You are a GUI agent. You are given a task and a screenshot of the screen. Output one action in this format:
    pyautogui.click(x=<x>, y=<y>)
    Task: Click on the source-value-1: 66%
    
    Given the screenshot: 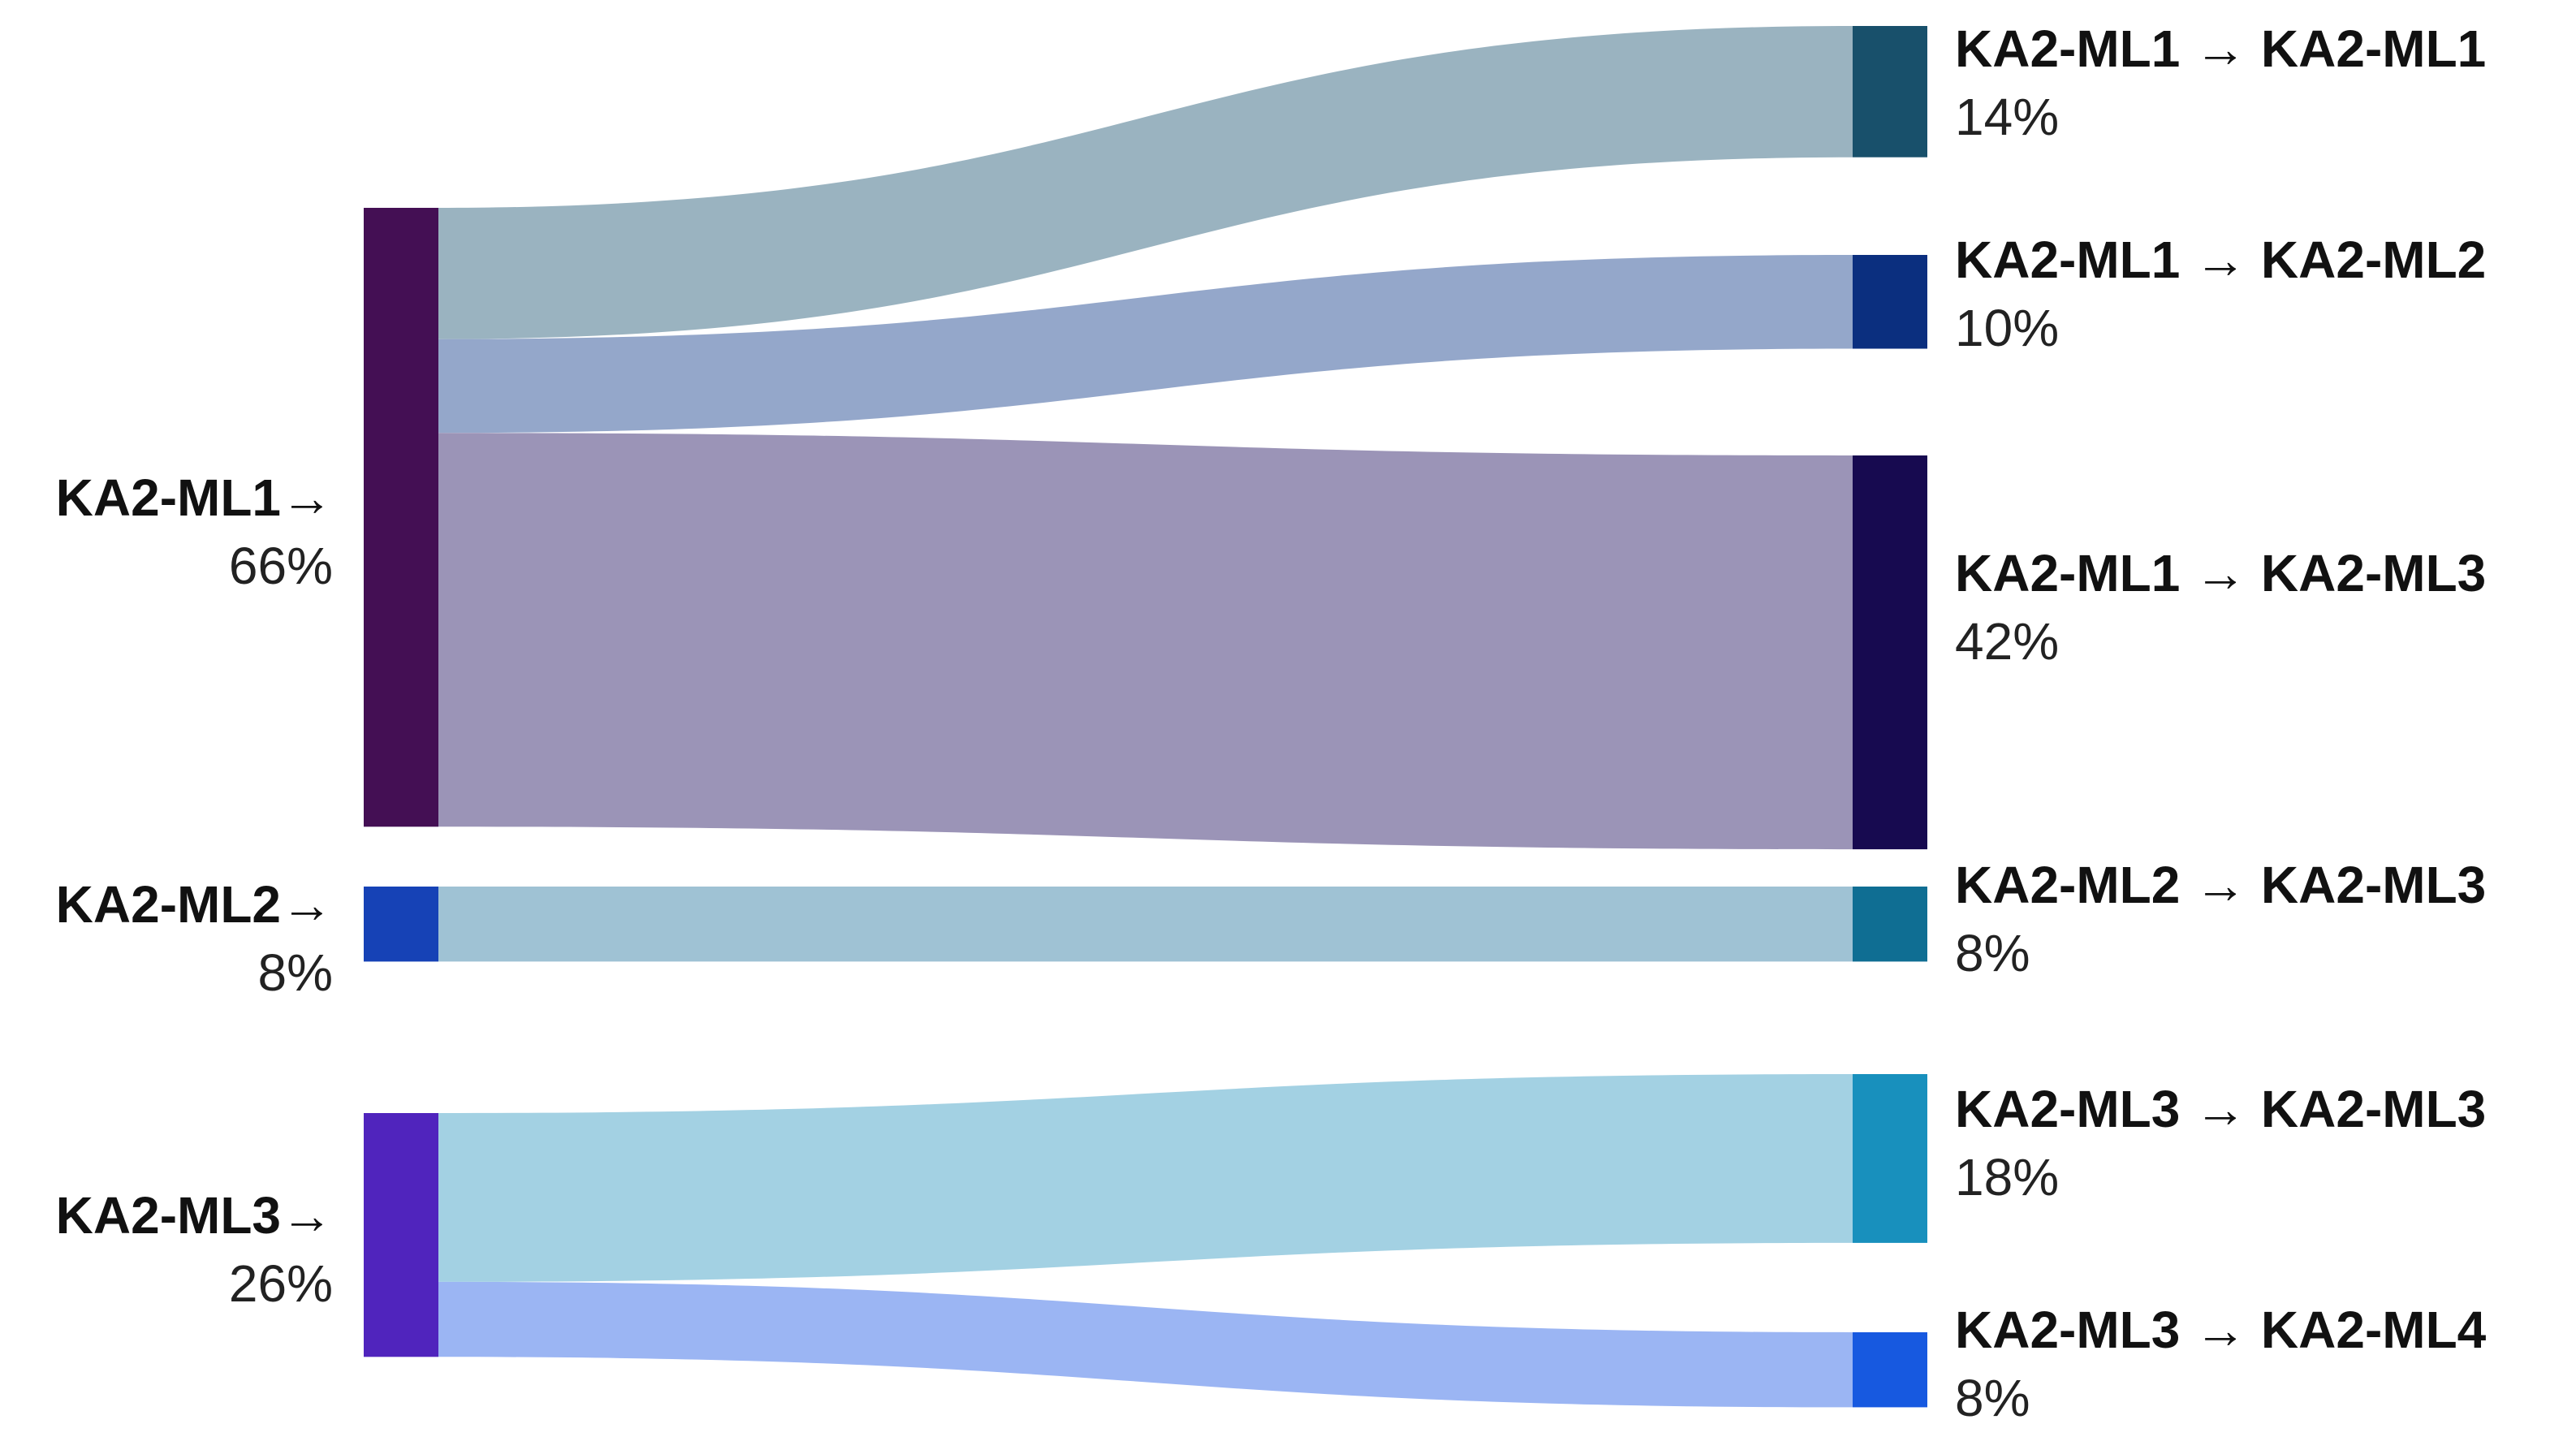 What is the action you would take?
    pyautogui.click(x=281, y=566)
    